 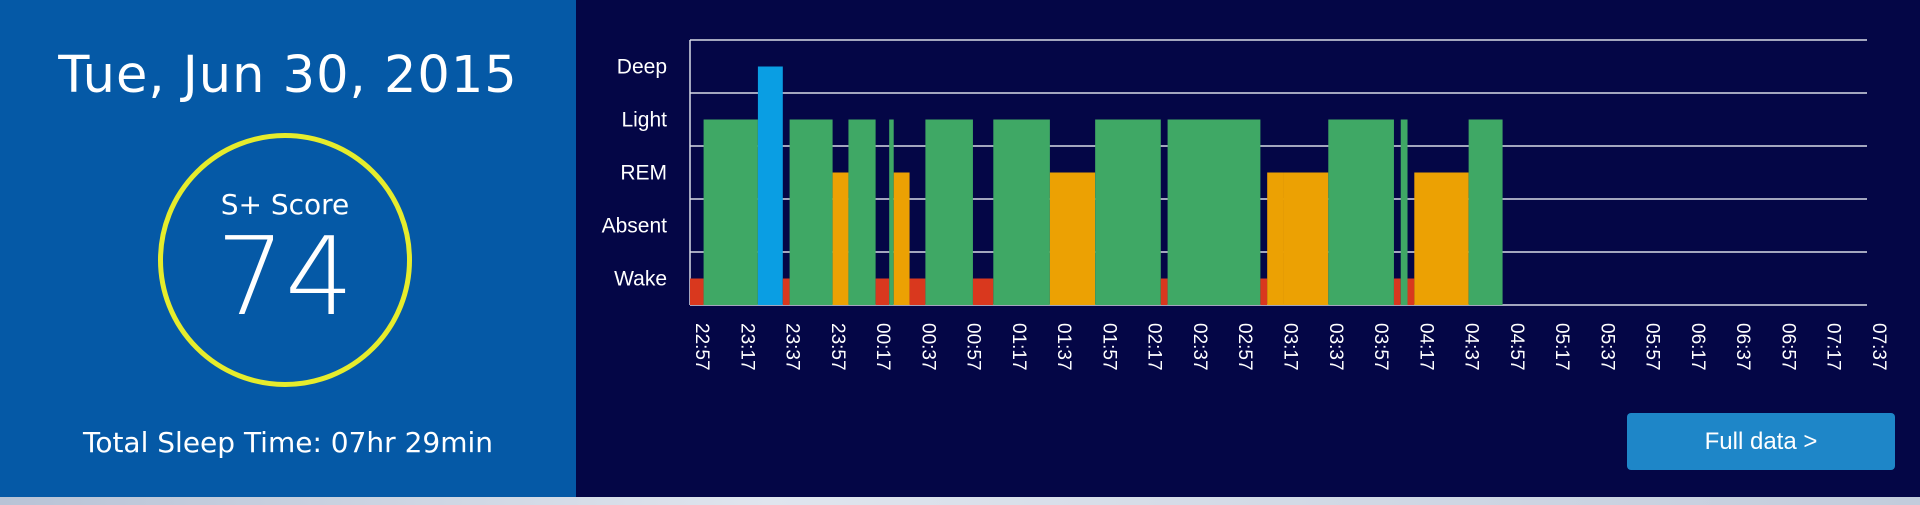 I want to click on x-tick-label: 02:17, so click(x=1154, y=347).